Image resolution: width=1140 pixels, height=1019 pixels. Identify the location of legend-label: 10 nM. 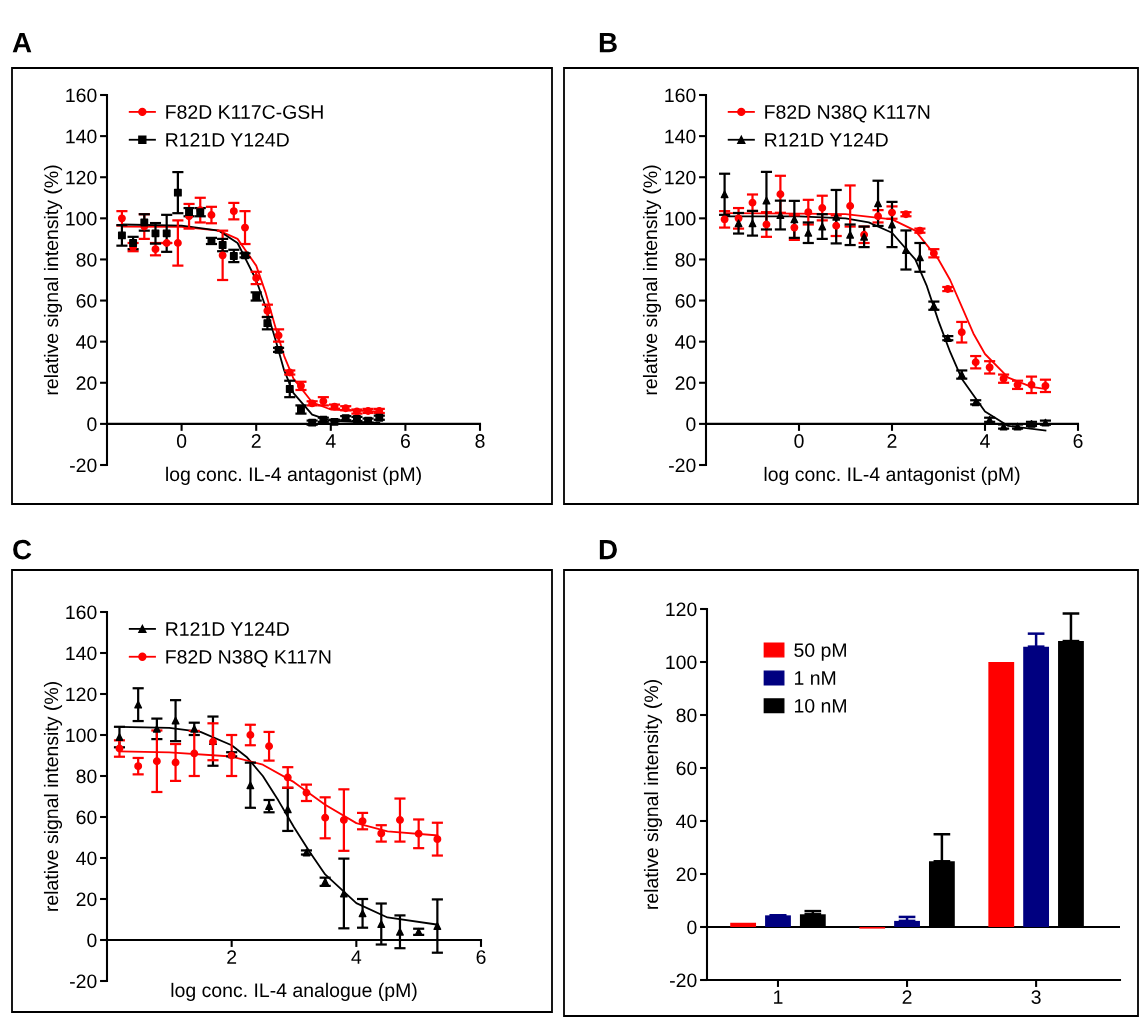
(820, 705).